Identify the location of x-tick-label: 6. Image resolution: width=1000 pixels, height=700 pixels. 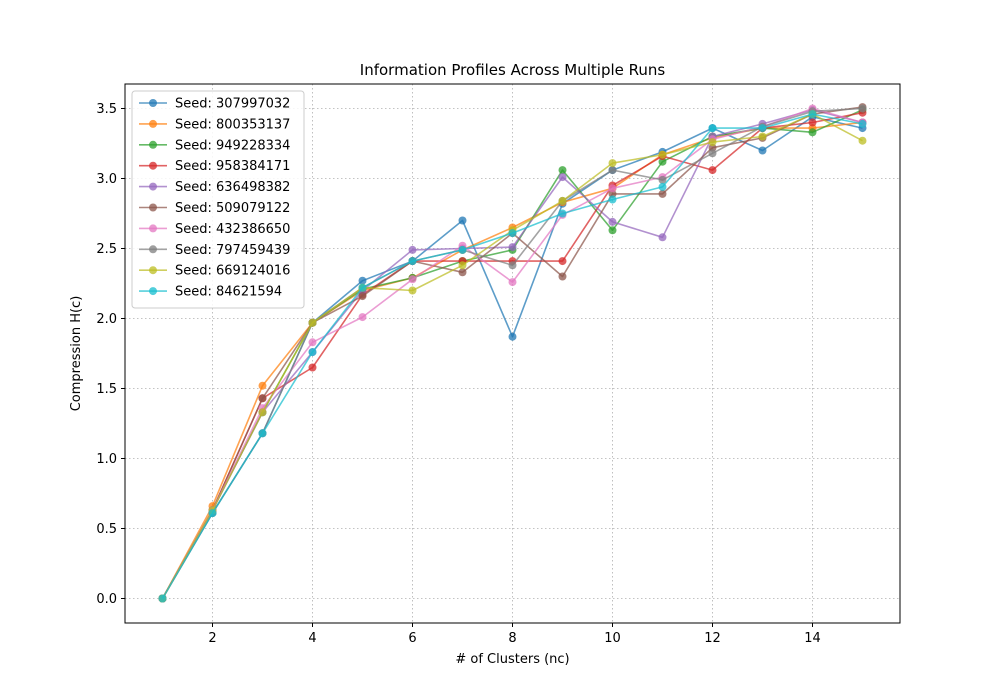
(412, 638).